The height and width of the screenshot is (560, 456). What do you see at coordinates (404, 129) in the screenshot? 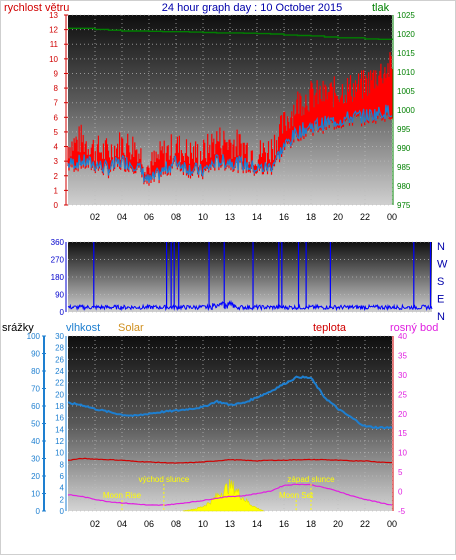
I see `pressure-tick-label: 995` at bounding box center [404, 129].